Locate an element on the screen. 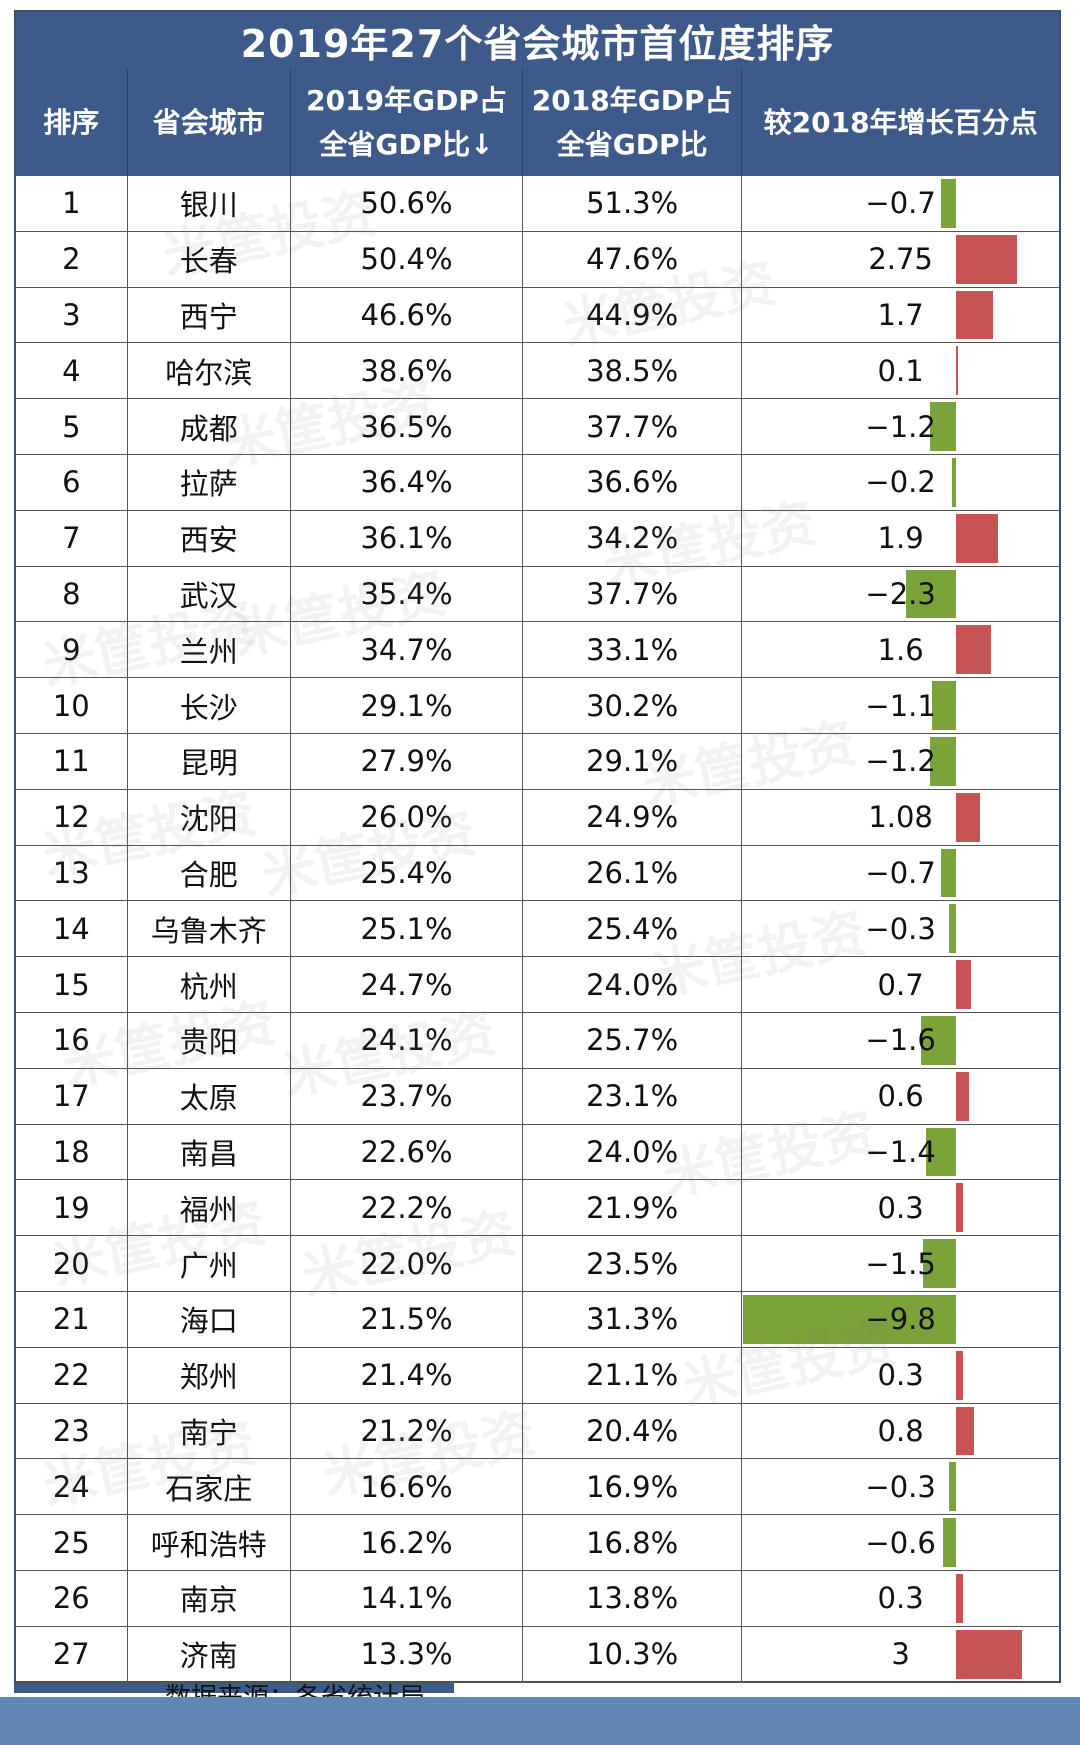 Image resolution: width=1080 pixels, height=1745 pixels. table-row: 25 呼和浩特 16.2% 16.8% −0.6 is located at coordinates (537, 1543).